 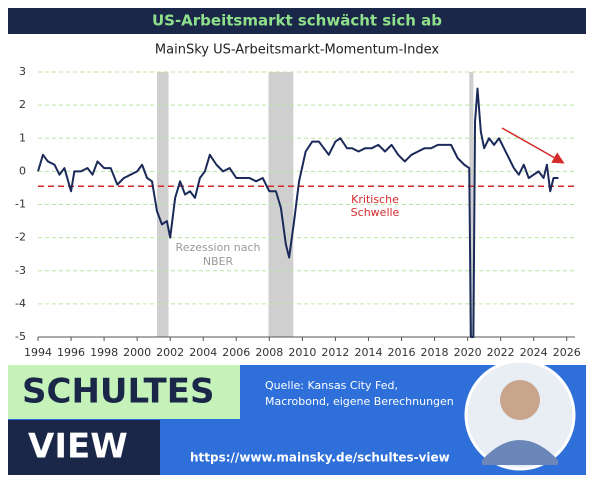 I want to click on trend-arrow, so click(x=533, y=145).